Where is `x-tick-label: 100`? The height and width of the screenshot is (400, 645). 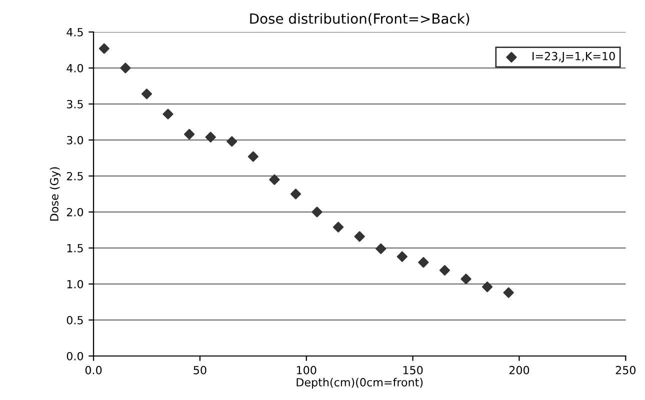
x-tick-label: 100 is located at coordinates (306, 370).